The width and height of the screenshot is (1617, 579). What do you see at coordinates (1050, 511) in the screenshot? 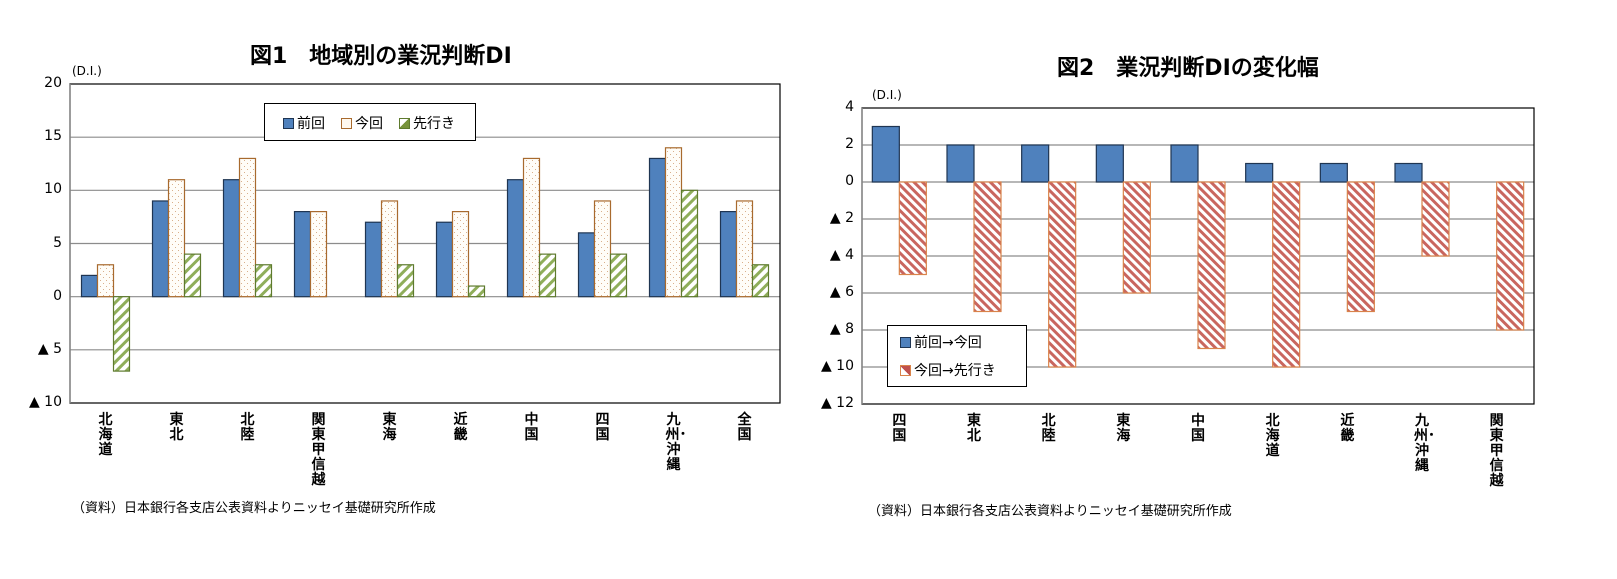
I see `chart2-source-note: （資料）日本銀行各支店公表資料よりニッセイ基礎研究所作成` at bounding box center [1050, 511].